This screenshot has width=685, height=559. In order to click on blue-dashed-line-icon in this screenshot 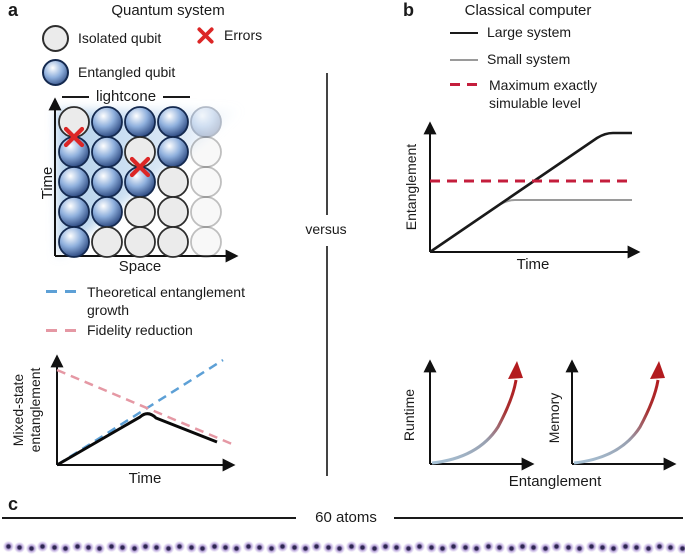, I will do `click(62, 291)`.